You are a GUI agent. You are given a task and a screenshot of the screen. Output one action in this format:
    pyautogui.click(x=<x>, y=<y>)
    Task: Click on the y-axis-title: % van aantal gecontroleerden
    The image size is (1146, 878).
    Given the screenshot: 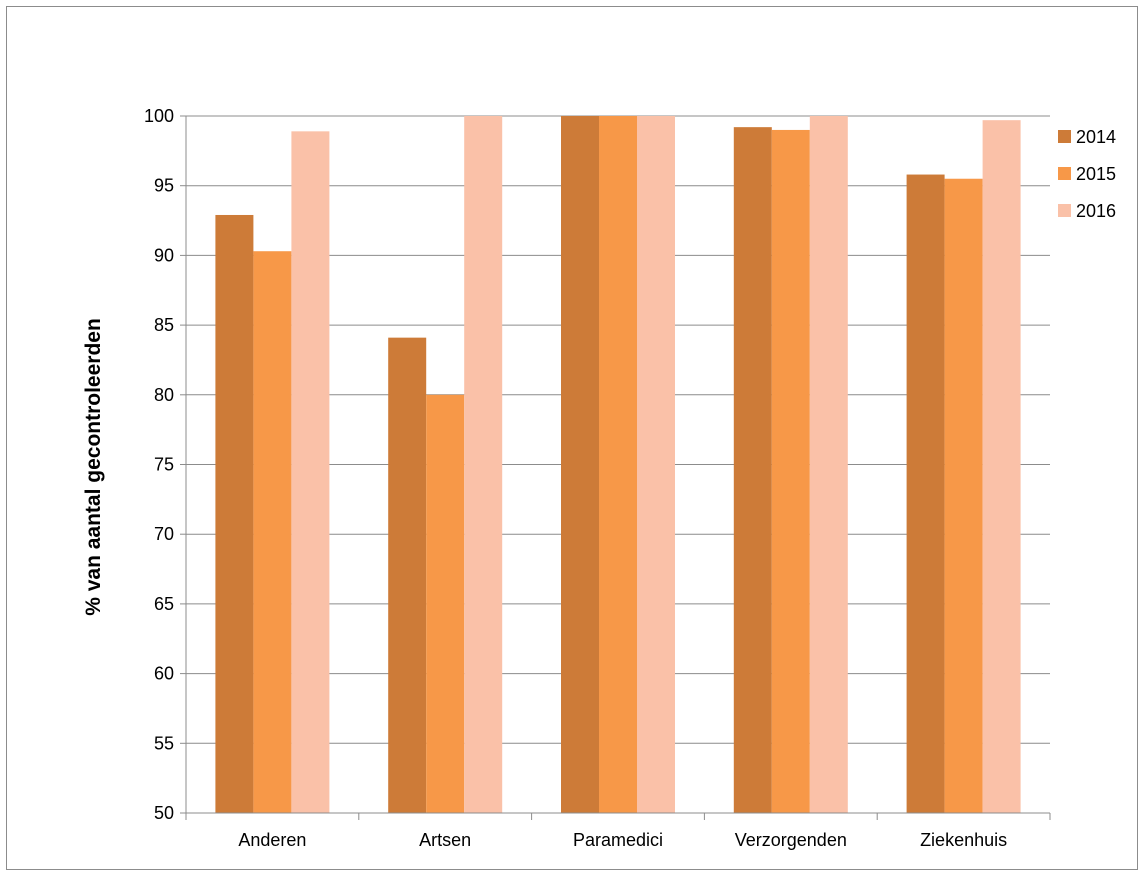 What is the action you would take?
    pyautogui.click(x=93, y=467)
    